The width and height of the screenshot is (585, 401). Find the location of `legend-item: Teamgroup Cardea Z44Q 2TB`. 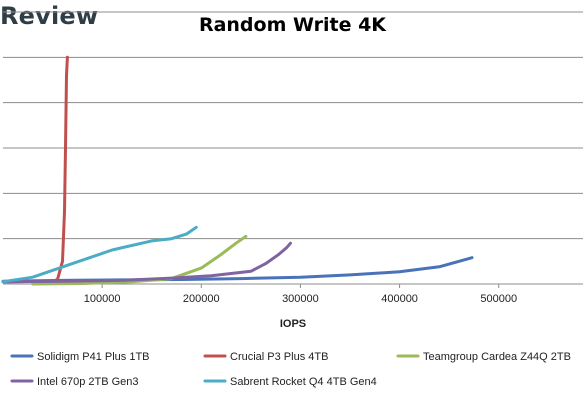

legend-item: Teamgroup Cardea Z44Q 2TB is located at coordinates (483, 357).